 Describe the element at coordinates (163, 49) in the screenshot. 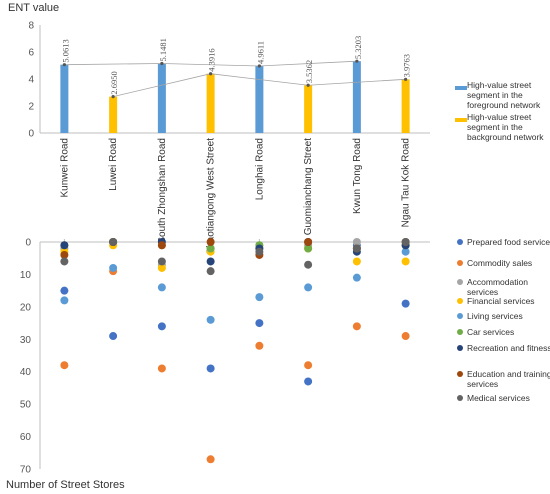

I see `data-label: 5.1481` at that location.